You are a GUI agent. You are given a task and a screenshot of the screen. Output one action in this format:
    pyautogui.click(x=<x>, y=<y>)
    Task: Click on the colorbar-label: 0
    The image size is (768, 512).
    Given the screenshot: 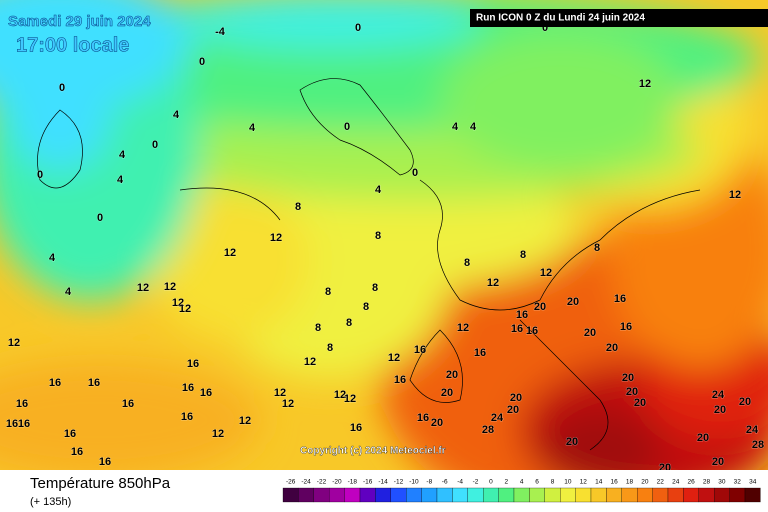 What is the action you would take?
    pyautogui.click(x=491, y=482)
    